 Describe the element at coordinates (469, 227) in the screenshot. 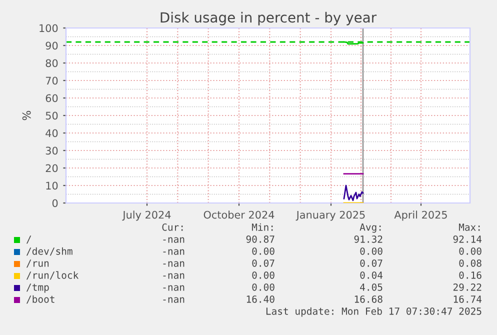

I see `text: Max:` at that location.